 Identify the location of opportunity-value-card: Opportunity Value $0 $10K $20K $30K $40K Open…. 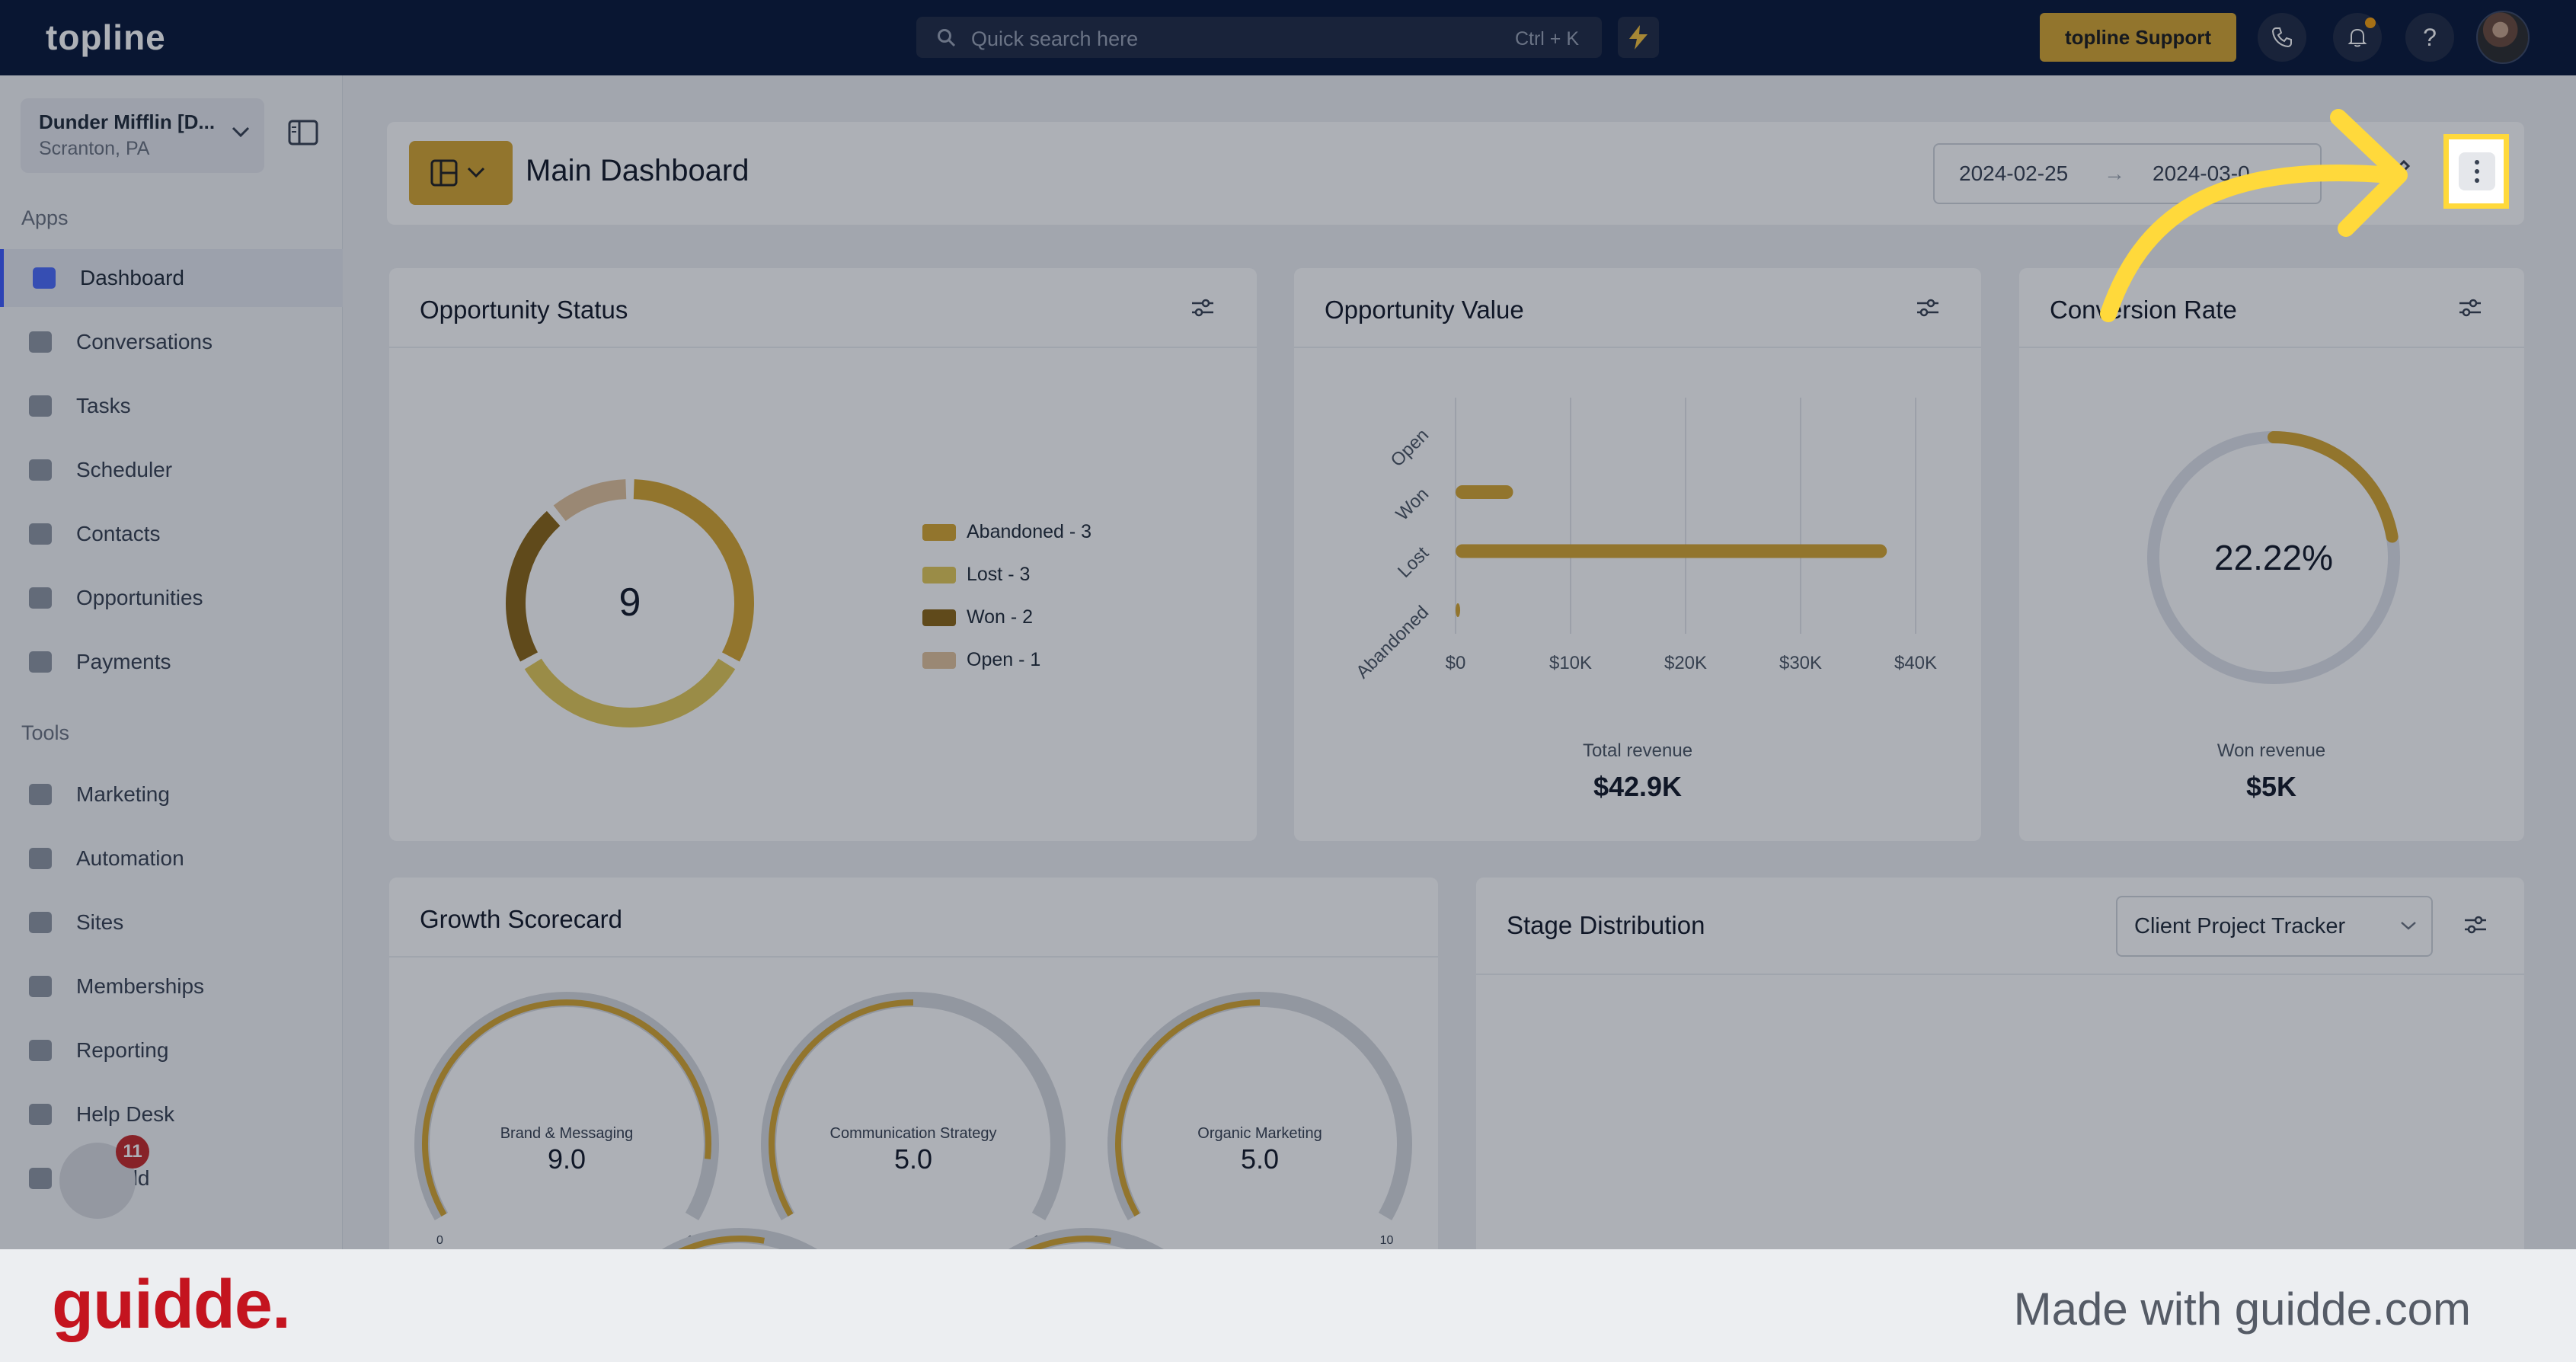
(1637, 554).